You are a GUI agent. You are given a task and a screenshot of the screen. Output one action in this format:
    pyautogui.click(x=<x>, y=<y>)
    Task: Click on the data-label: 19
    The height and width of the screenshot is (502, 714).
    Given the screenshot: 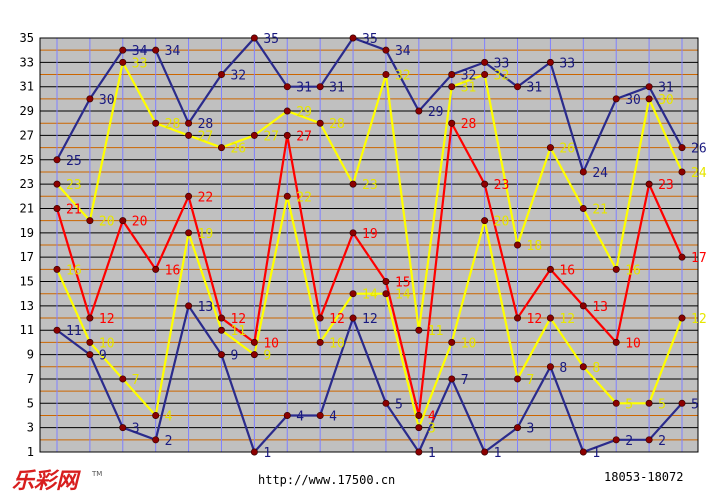 What is the action you would take?
    pyautogui.click(x=206, y=234)
    